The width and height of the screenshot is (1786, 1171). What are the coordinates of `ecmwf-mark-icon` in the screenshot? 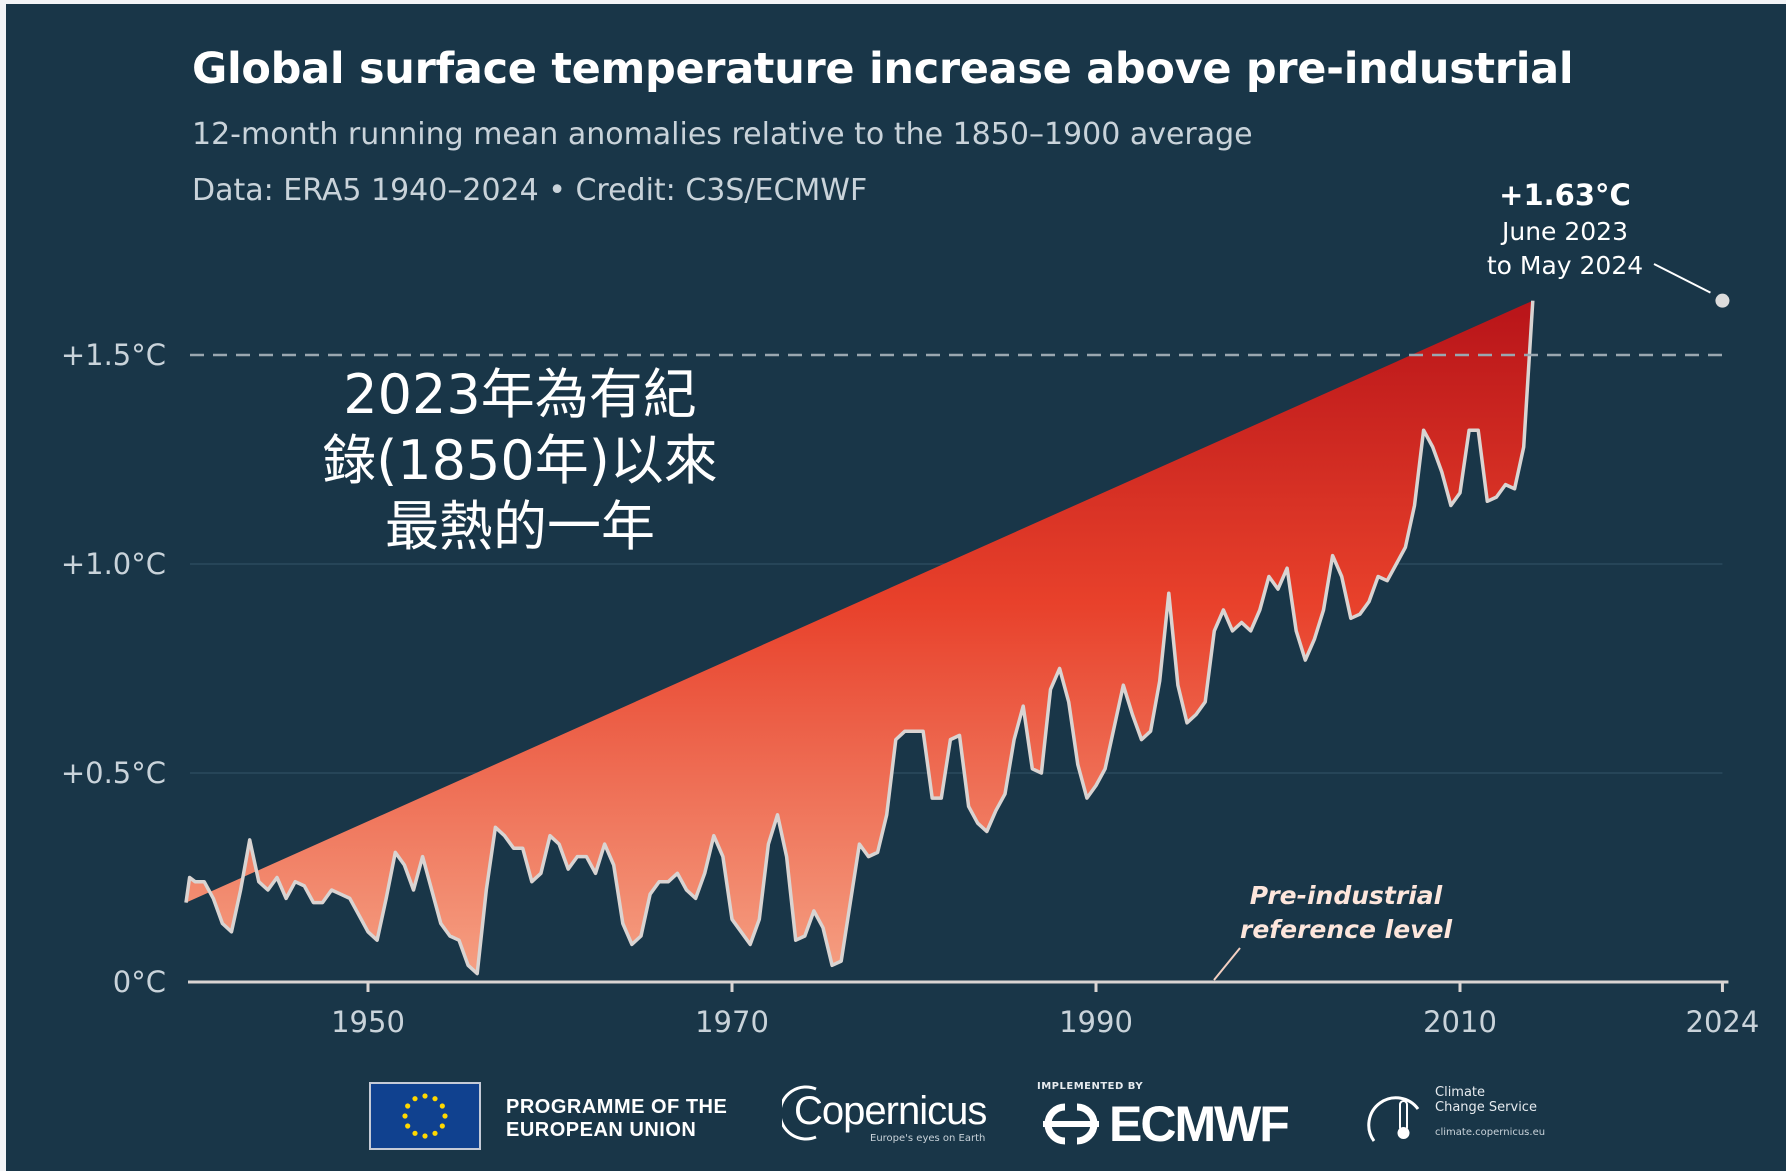 It's located at (1071, 1124).